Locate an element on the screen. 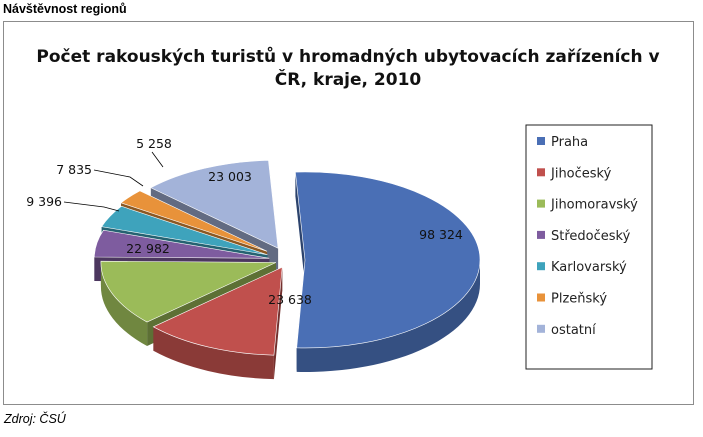 This screenshot has height=437, width=703. data-label-4: 9 396 is located at coordinates (44, 201).